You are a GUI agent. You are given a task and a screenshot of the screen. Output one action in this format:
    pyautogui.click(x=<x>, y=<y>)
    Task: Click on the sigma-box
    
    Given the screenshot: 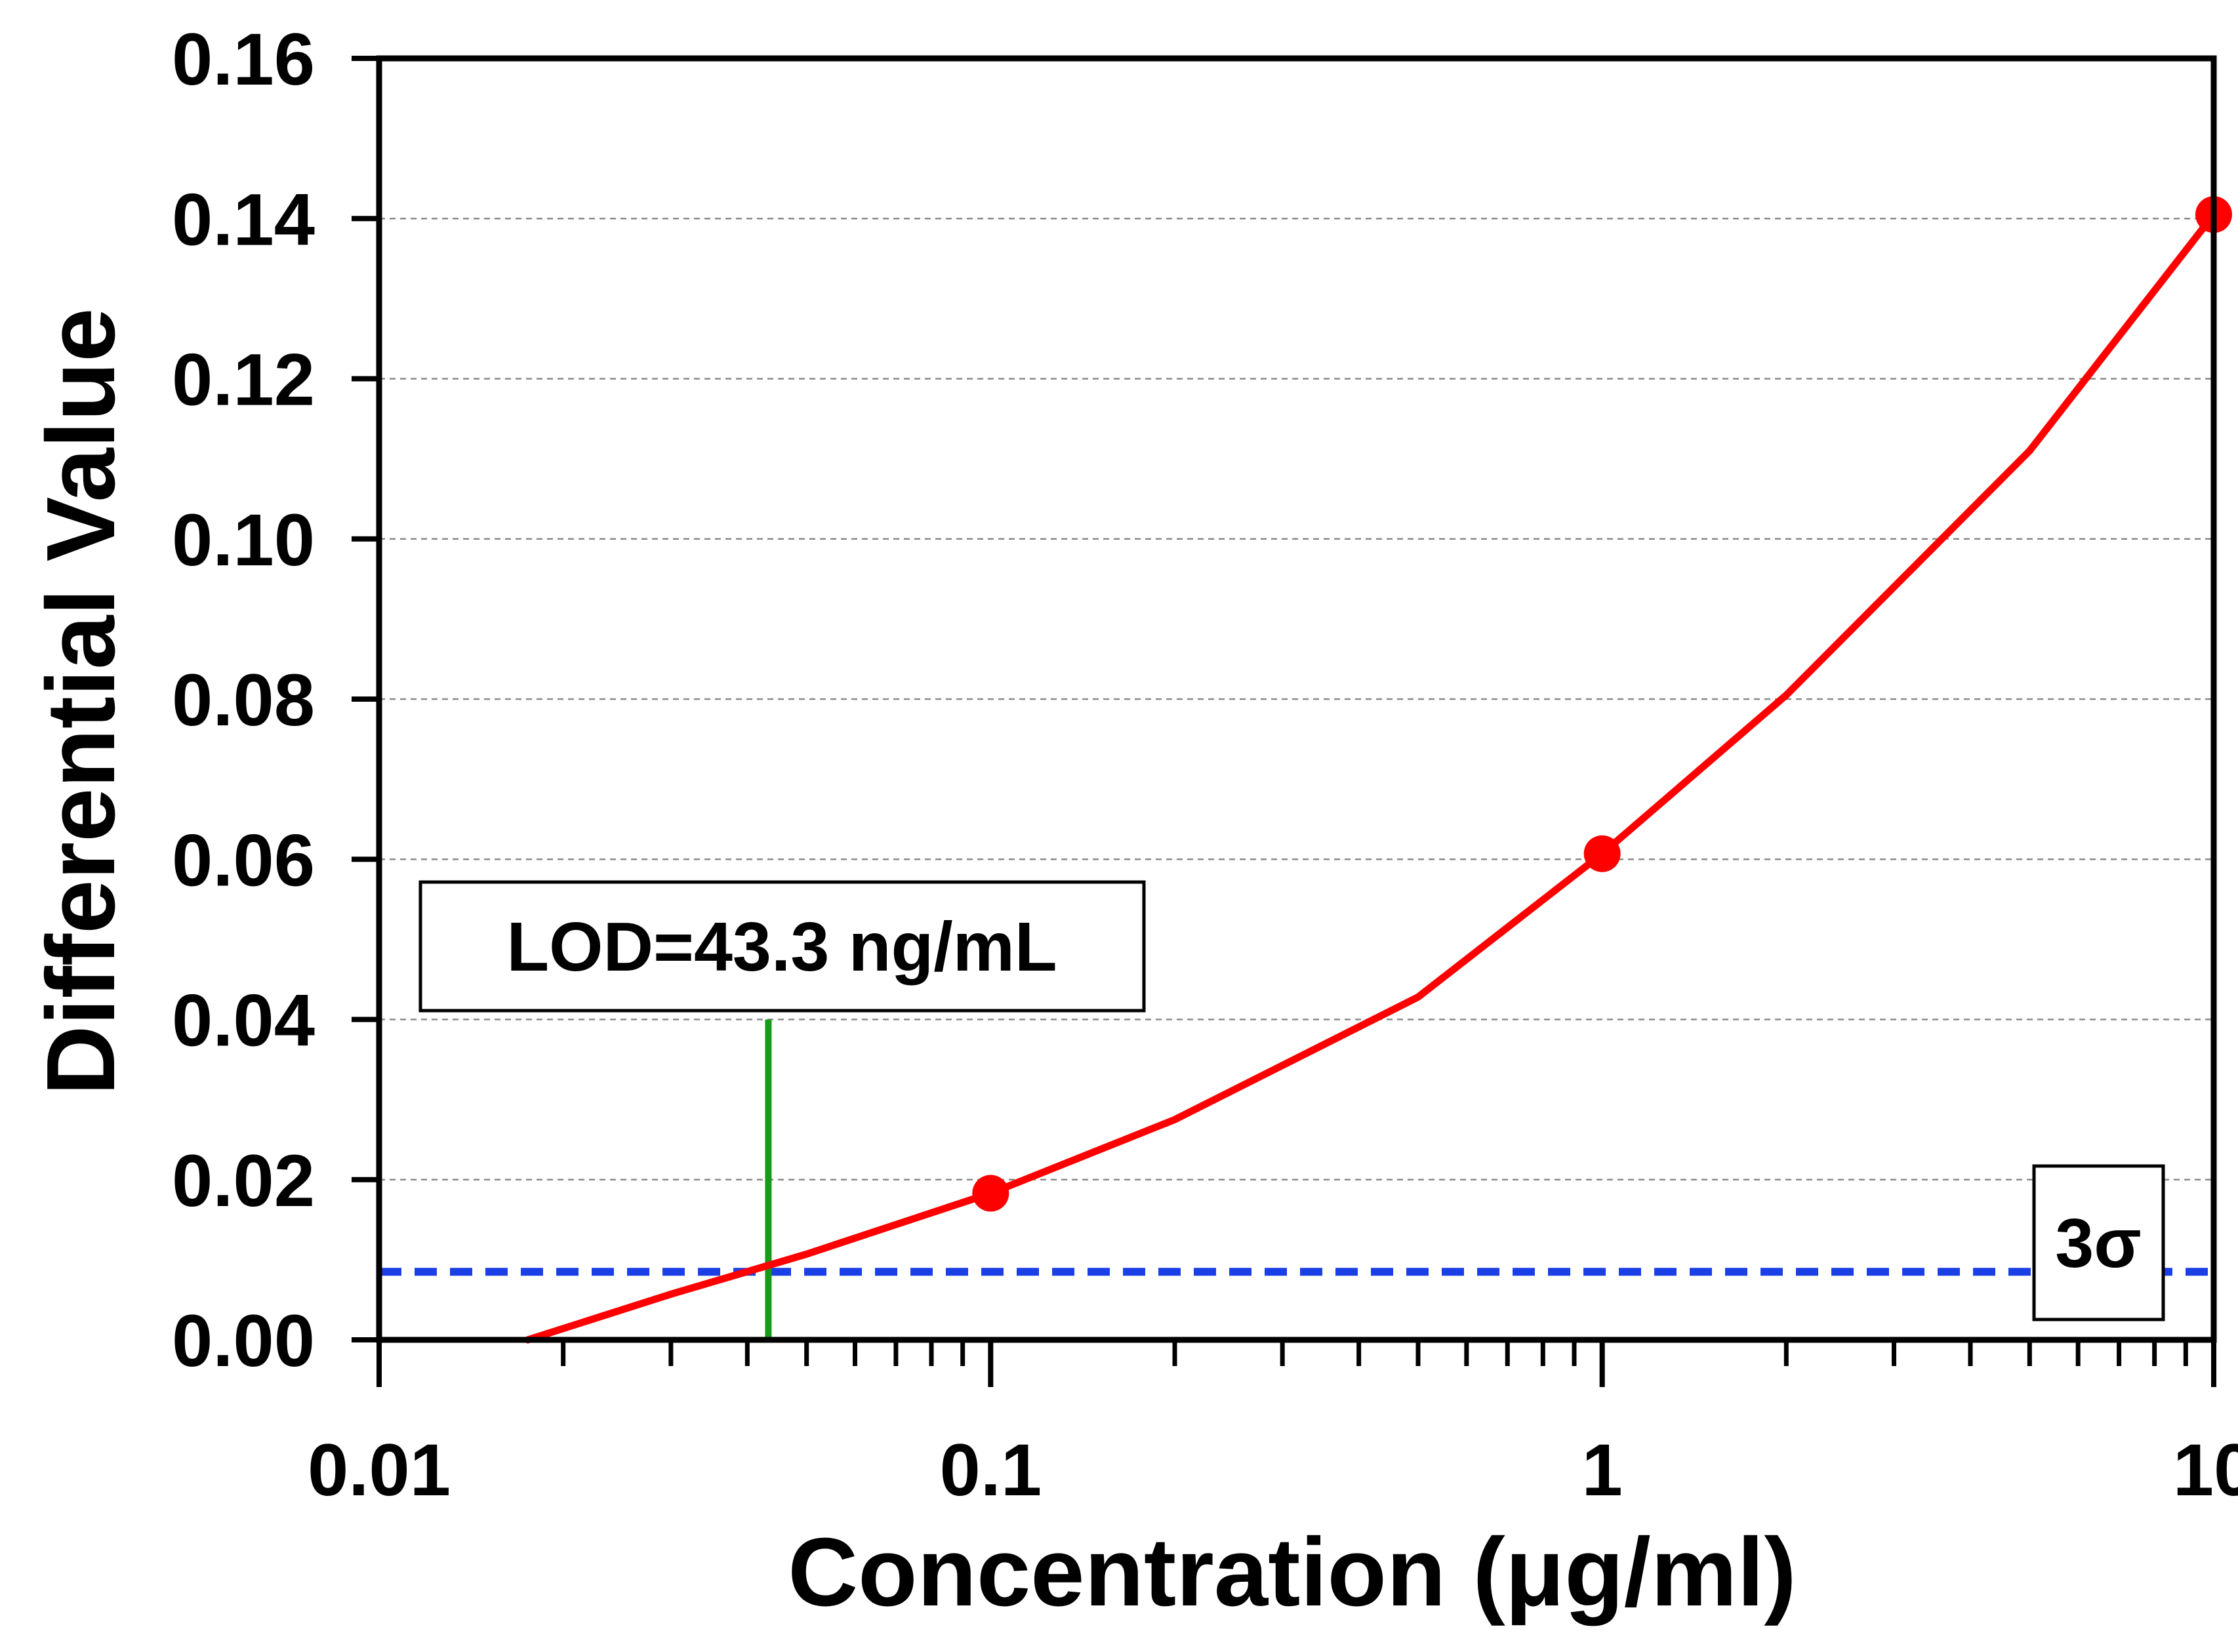 What is the action you would take?
    pyautogui.click(x=2098, y=1243)
    